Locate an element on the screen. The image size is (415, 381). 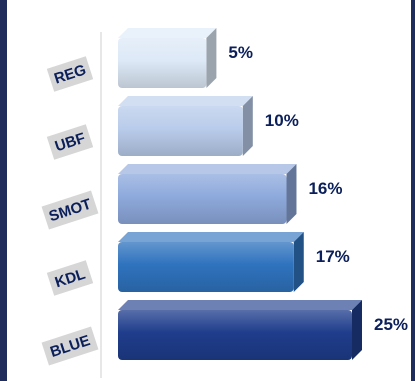
category-label-smot: SMOT is located at coordinates (70, 210).